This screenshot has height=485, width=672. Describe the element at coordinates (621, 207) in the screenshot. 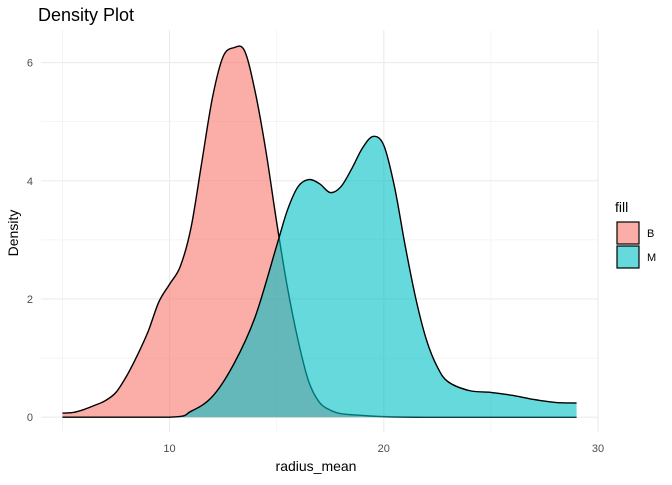

I see `legend-title: fill` at that location.